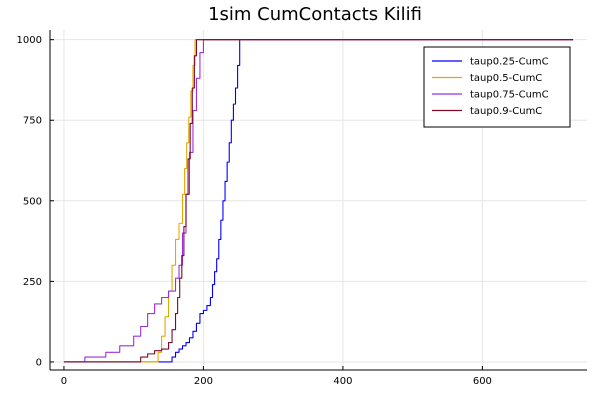  Describe the element at coordinates (509, 95) in the screenshot. I see `legend-entry-label: taup0.75-CumC` at that location.